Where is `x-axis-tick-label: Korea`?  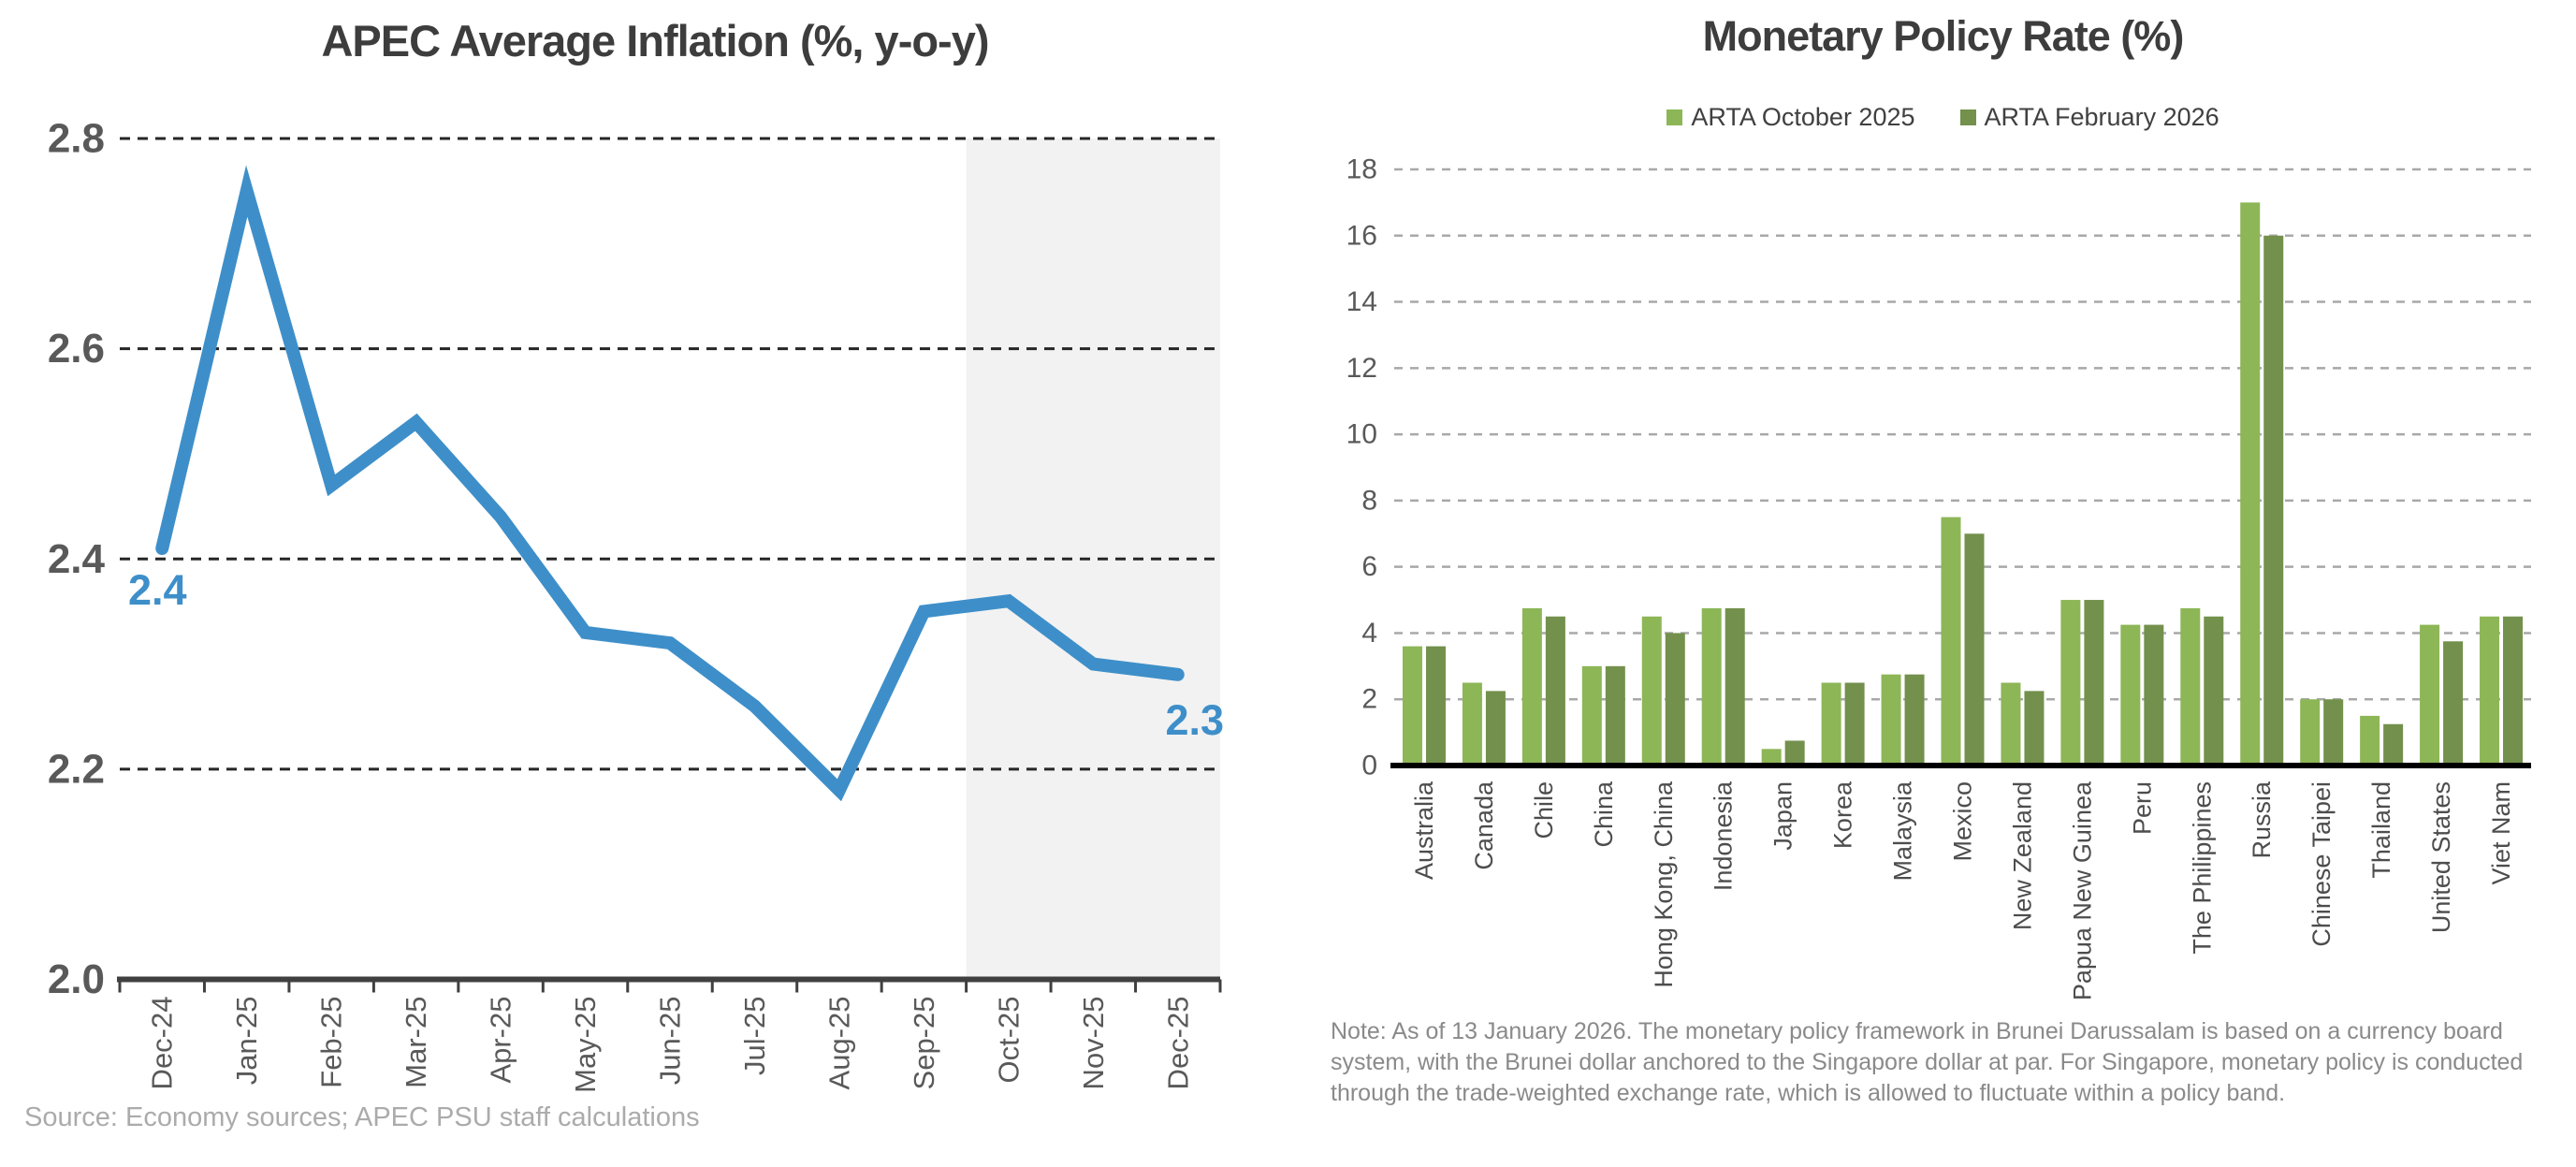
x-axis-tick-label: Korea is located at coordinates (1843, 814).